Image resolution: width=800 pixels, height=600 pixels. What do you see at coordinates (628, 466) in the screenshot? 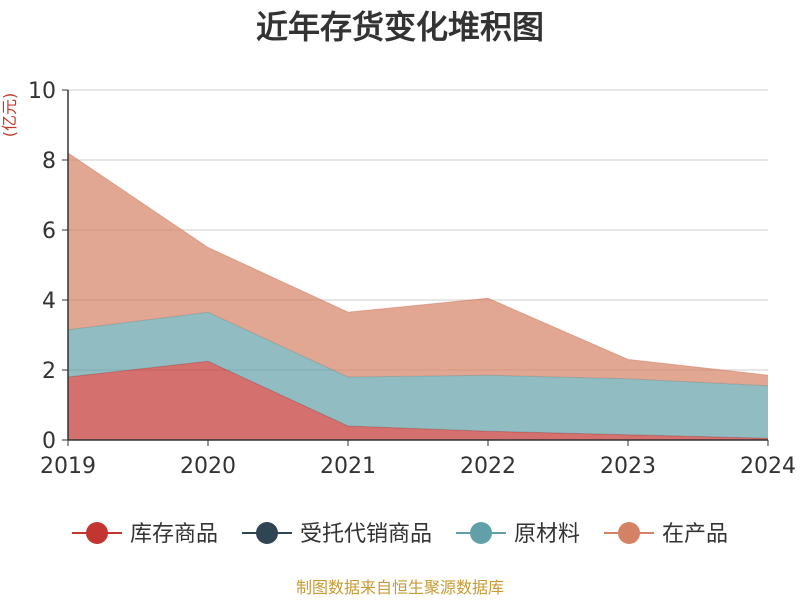
I see `x-tick-label: 2023` at bounding box center [628, 466].